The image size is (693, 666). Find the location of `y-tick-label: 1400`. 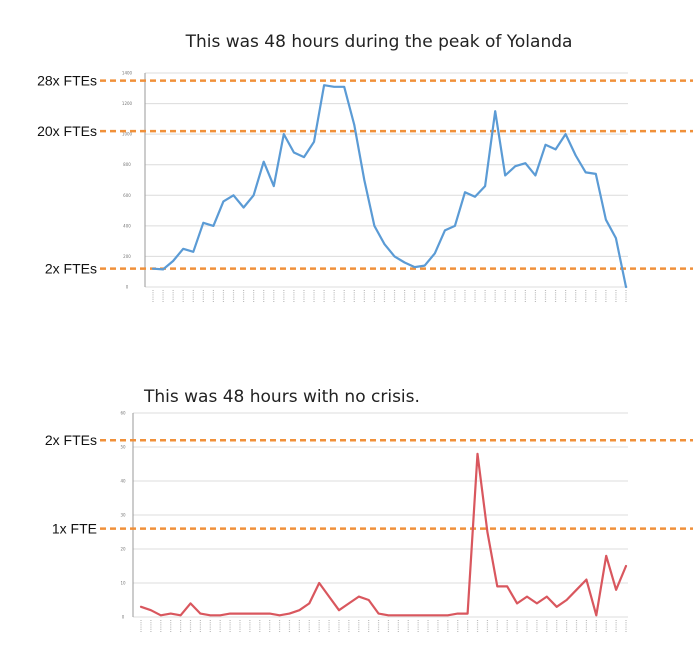

y-tick-label: 1400 is located at coordinates (127, 73).